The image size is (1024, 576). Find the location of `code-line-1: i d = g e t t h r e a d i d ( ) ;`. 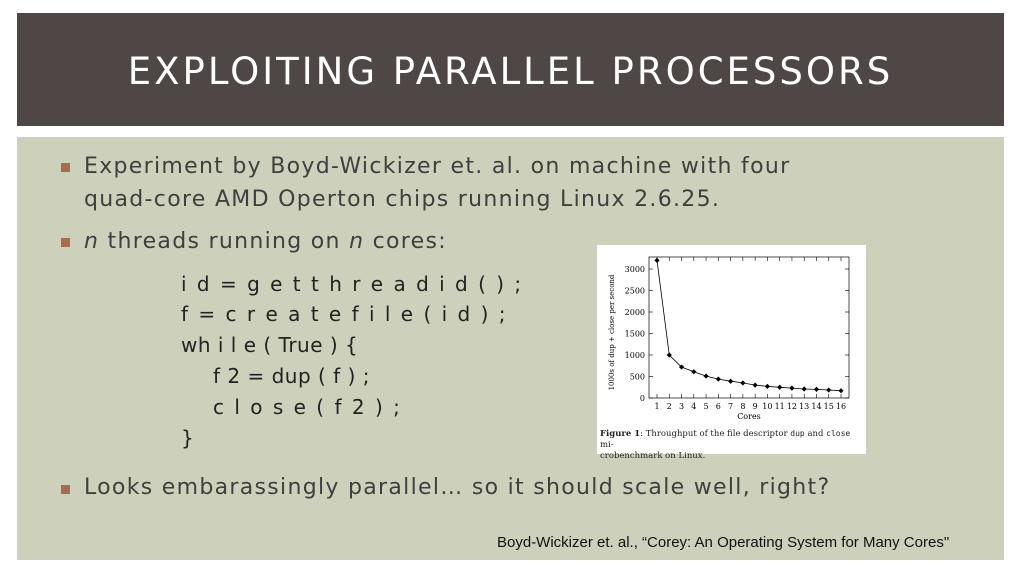

code-line-1: i d = g e t t h r e a d i d ( ) ; is located at coordinates (352, 284).